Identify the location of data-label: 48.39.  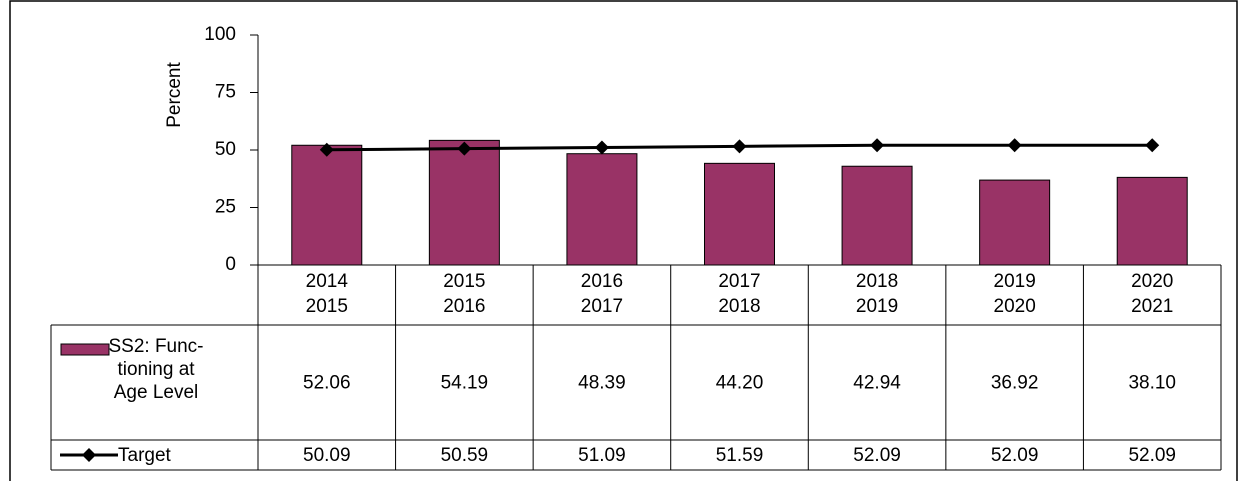
(602, 383).